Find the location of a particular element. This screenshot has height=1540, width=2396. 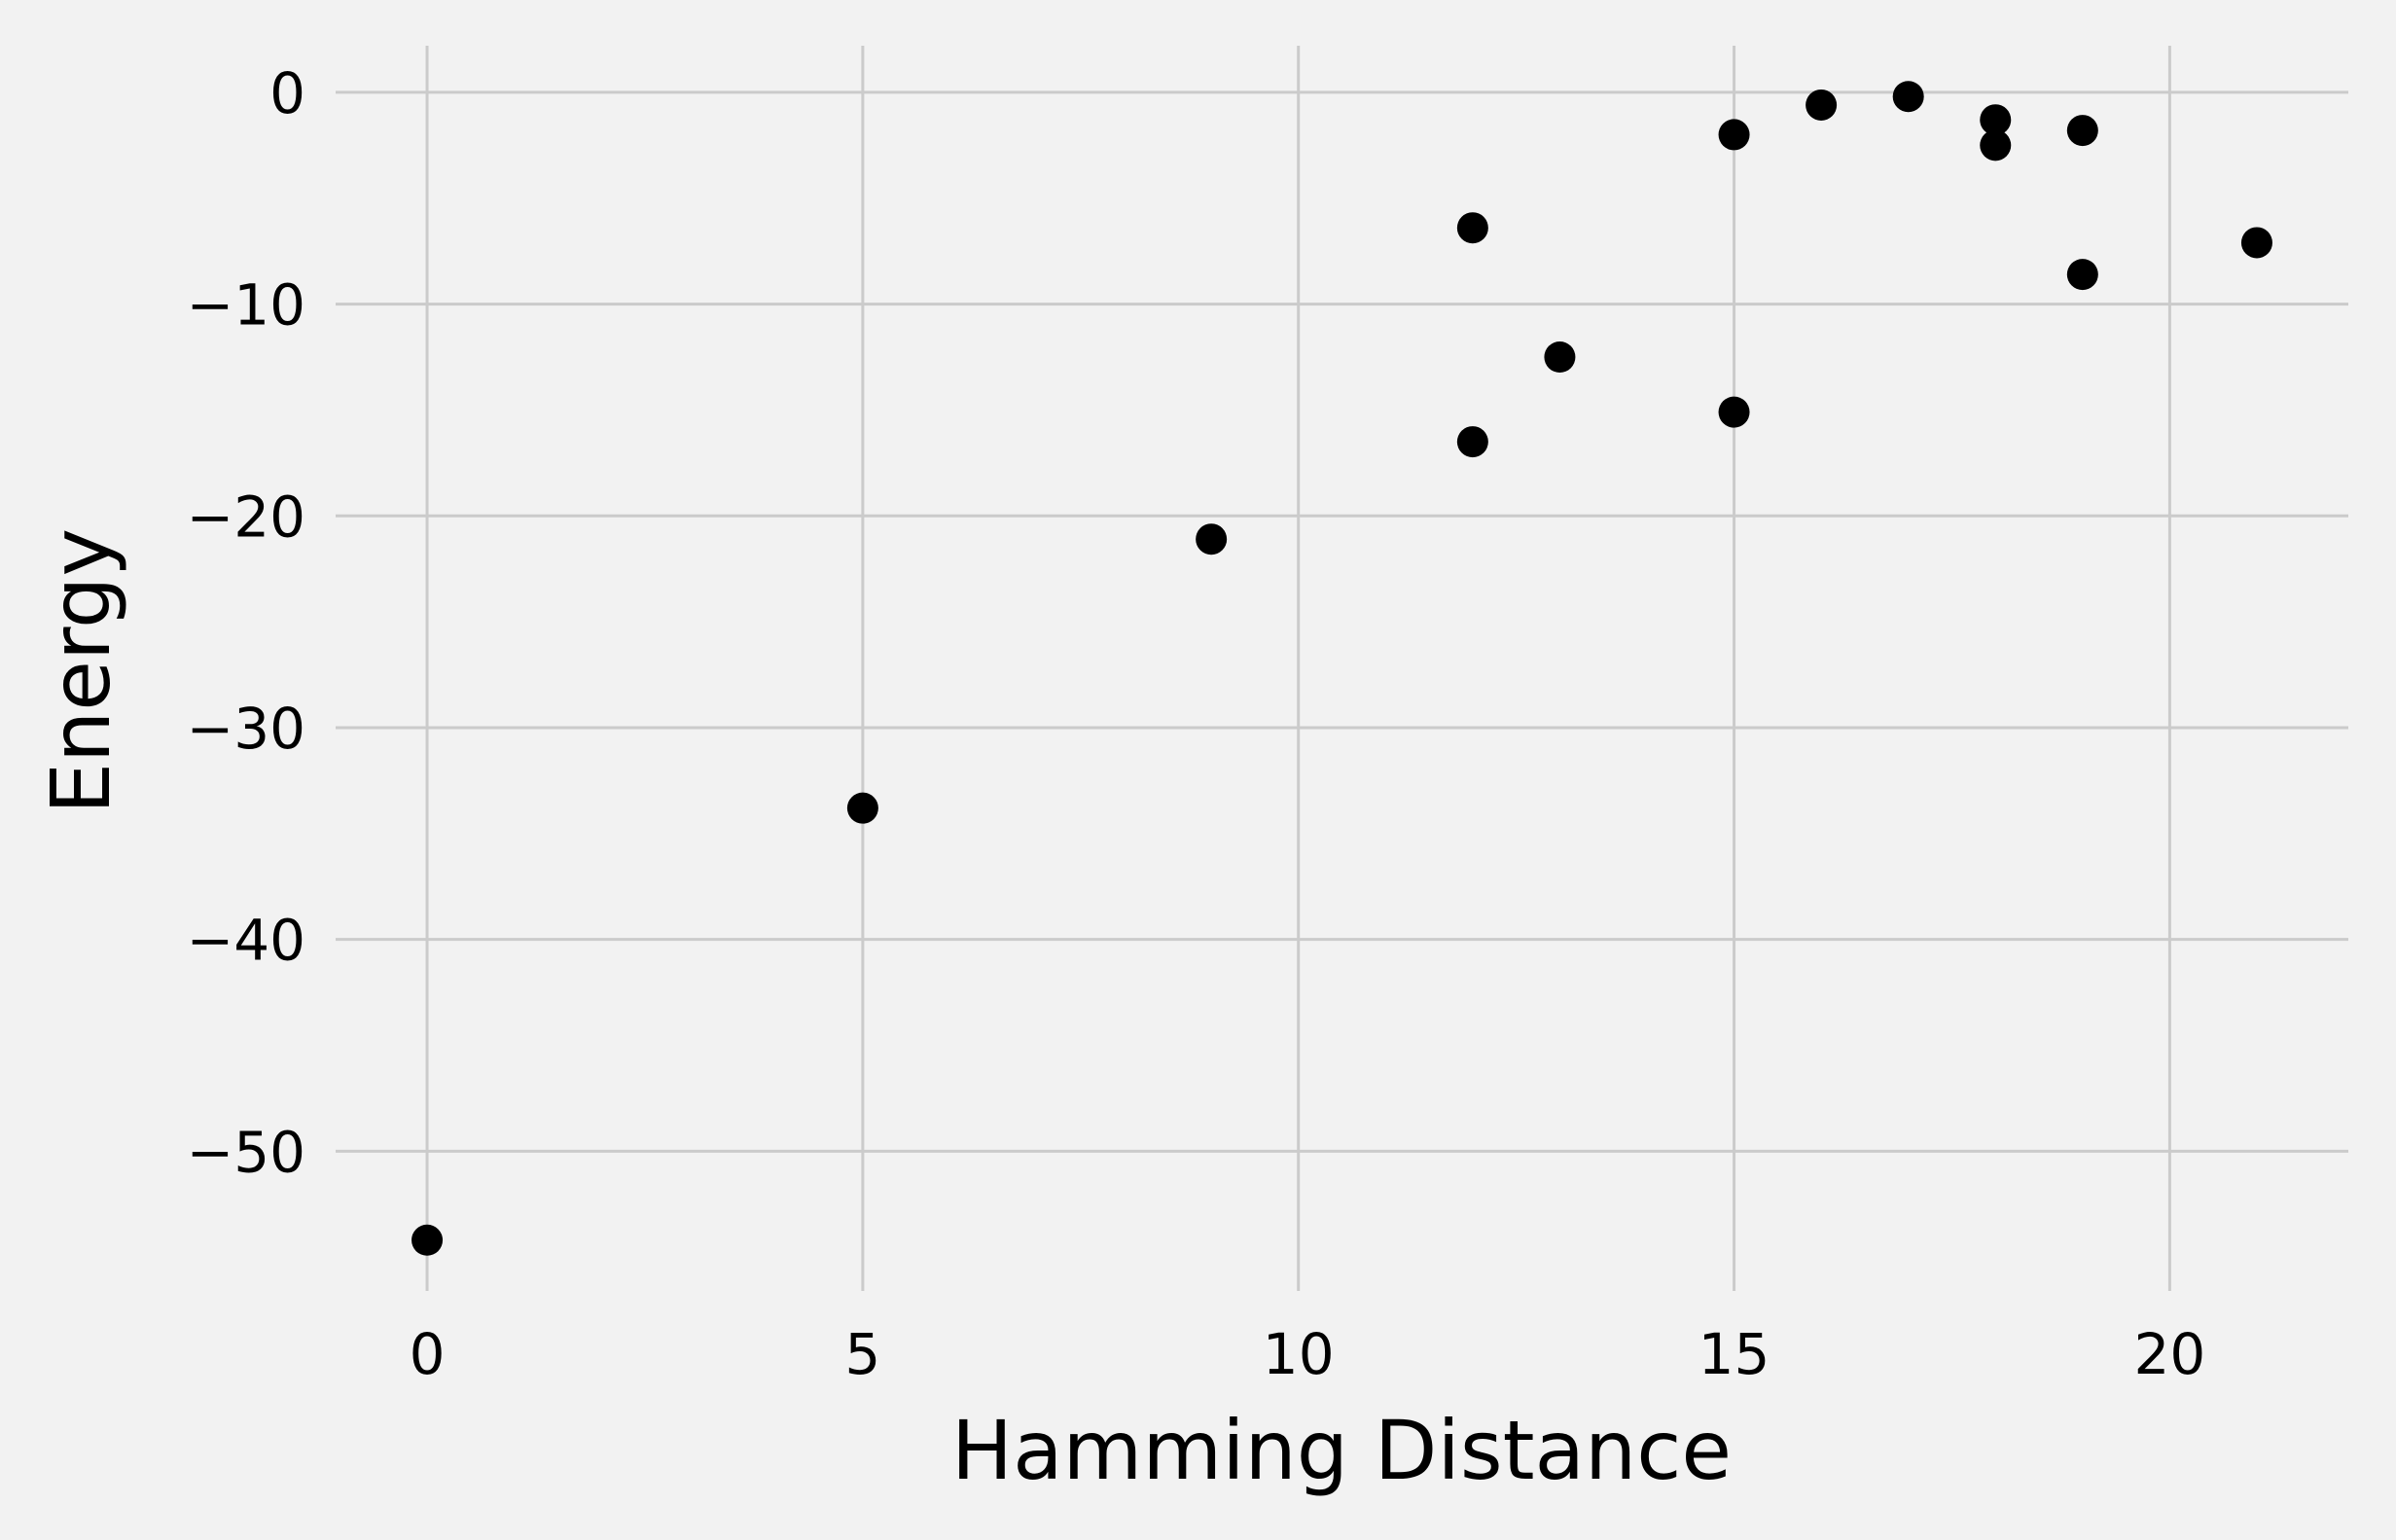

y-axis-label: Energy is located at coordinates (80, 671).